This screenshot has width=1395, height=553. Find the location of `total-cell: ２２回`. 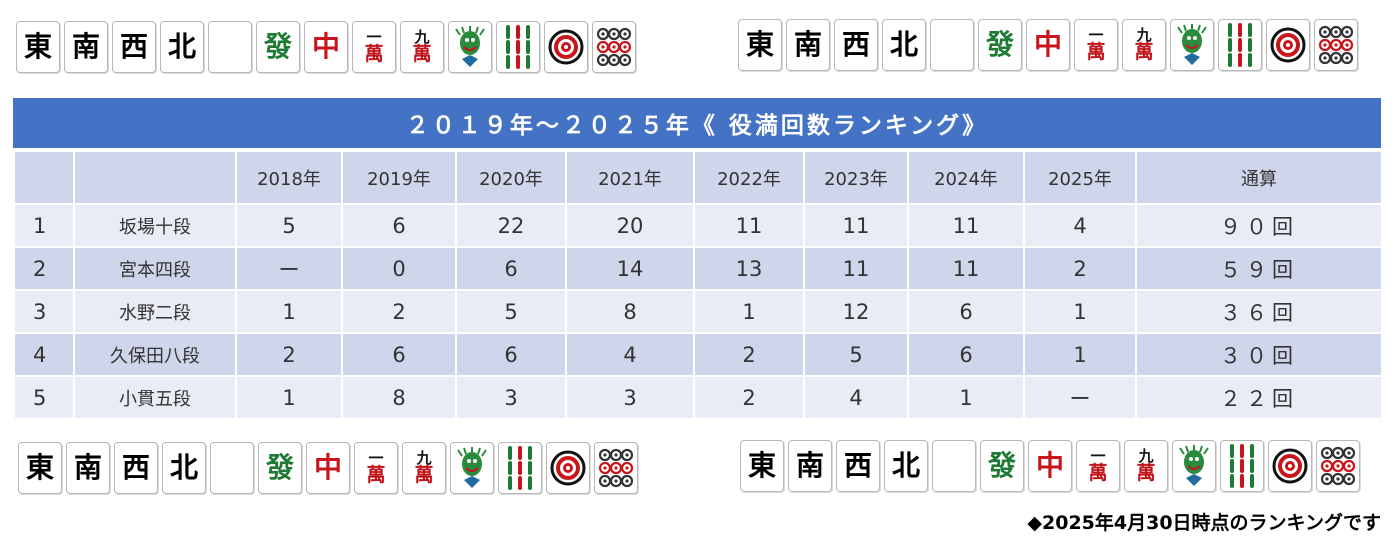

total-cell: ２２回 is located at coordinates (1259, 397).